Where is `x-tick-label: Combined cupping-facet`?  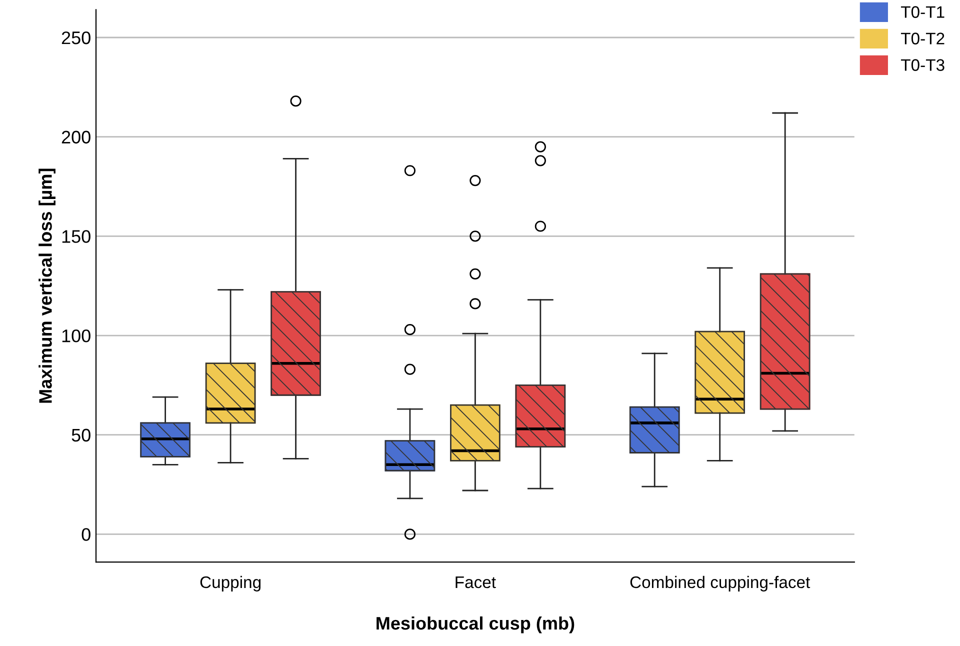 x-tick-label: Combined cupping-facet is located at coordinates (720, 584).